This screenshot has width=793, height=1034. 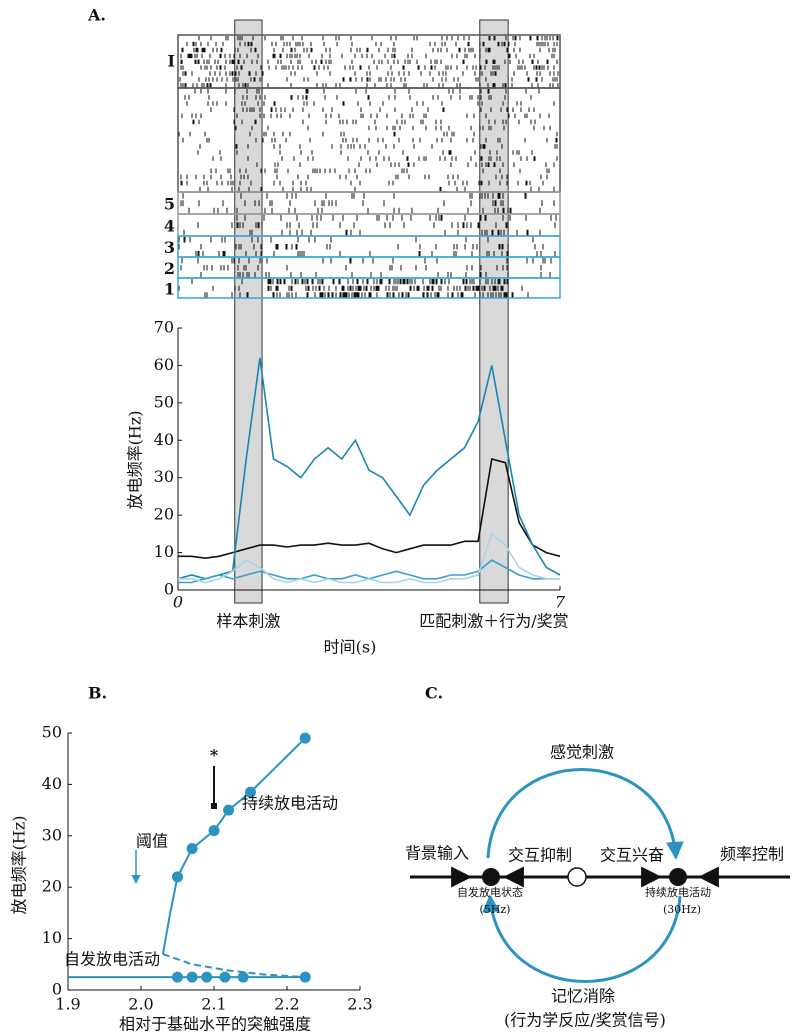 What do you see at coordinates (585, 1020) in the screenshot?
I see `label: (行为学反应/奖赏信号)` at bounding box center [585, 1020].